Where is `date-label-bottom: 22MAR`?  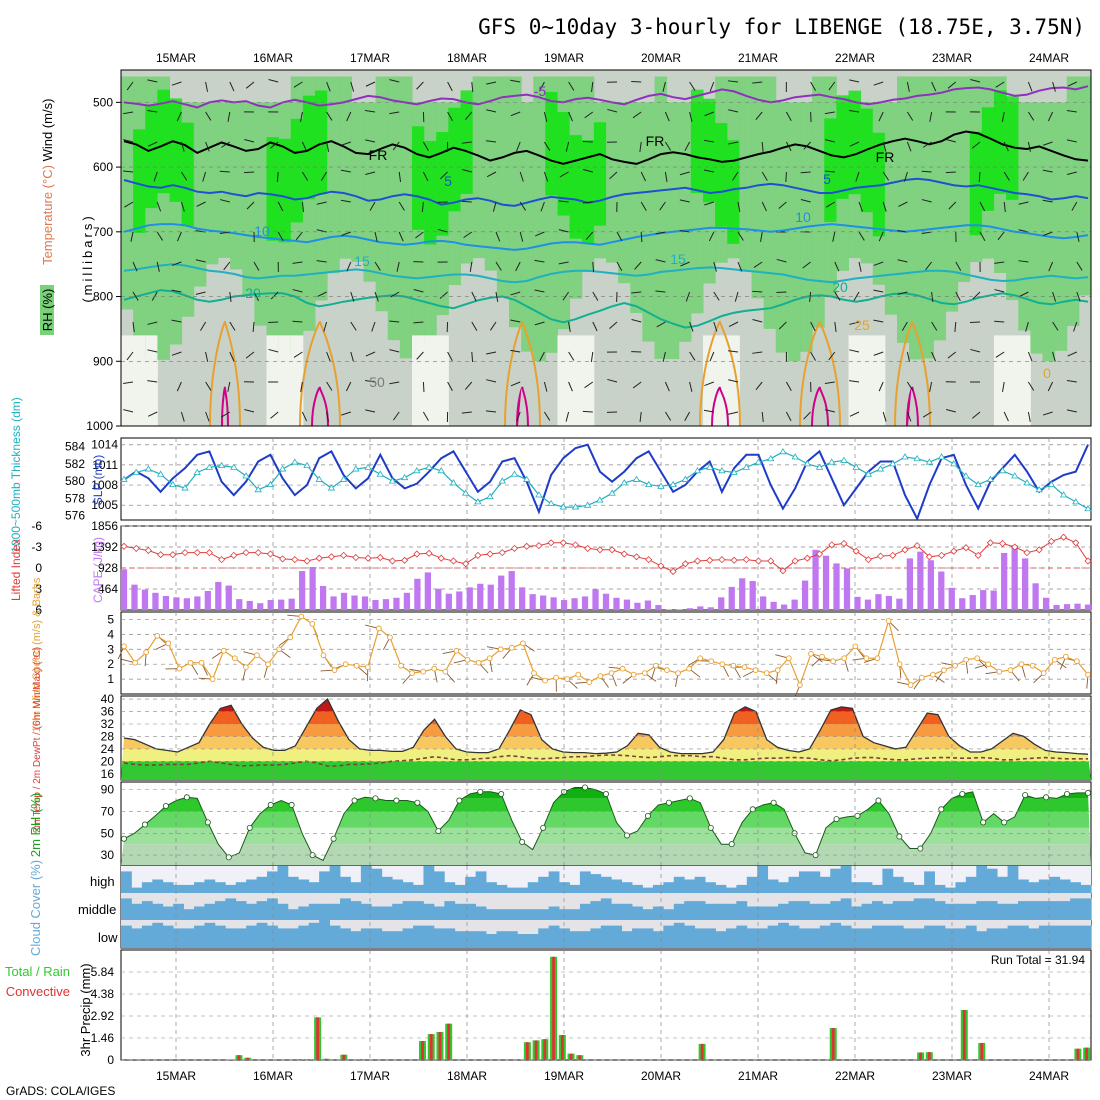
date-label-bottom: 22MAR is located at coordinates (855, 1076).